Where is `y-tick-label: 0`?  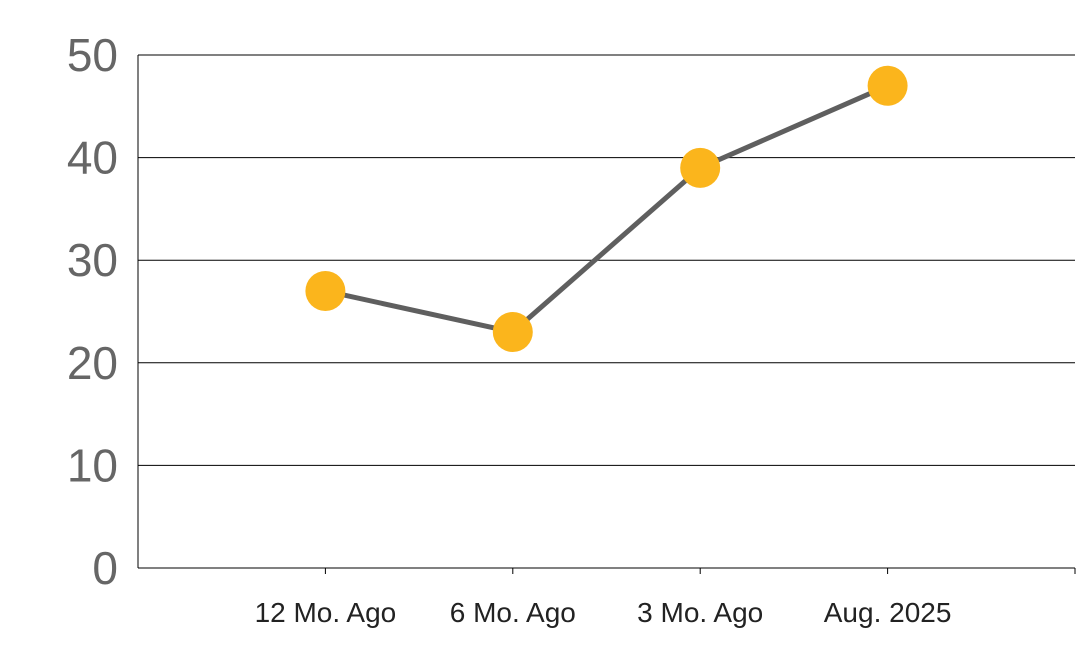 y-tick-label: 0 is located at coordinates (105, 568).